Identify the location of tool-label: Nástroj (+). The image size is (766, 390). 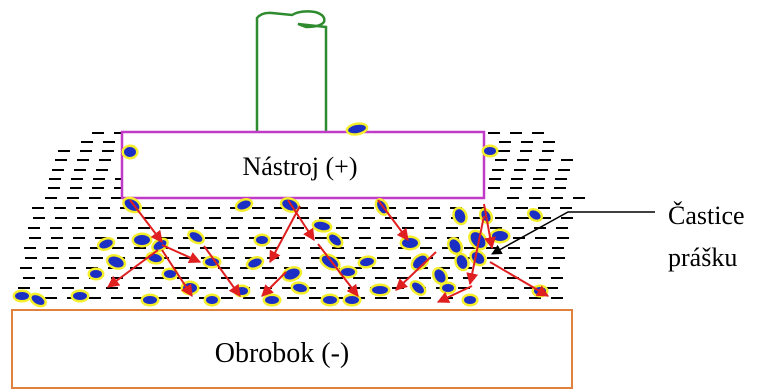
(299, 166).